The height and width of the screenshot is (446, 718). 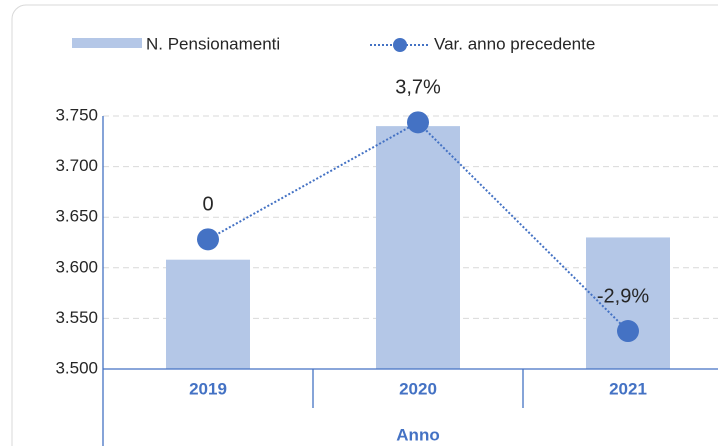 What do you see at coordinates (628, 388) in the screenshot?
I see `x-tick-label: 2021` at bounding box center [628, 388].